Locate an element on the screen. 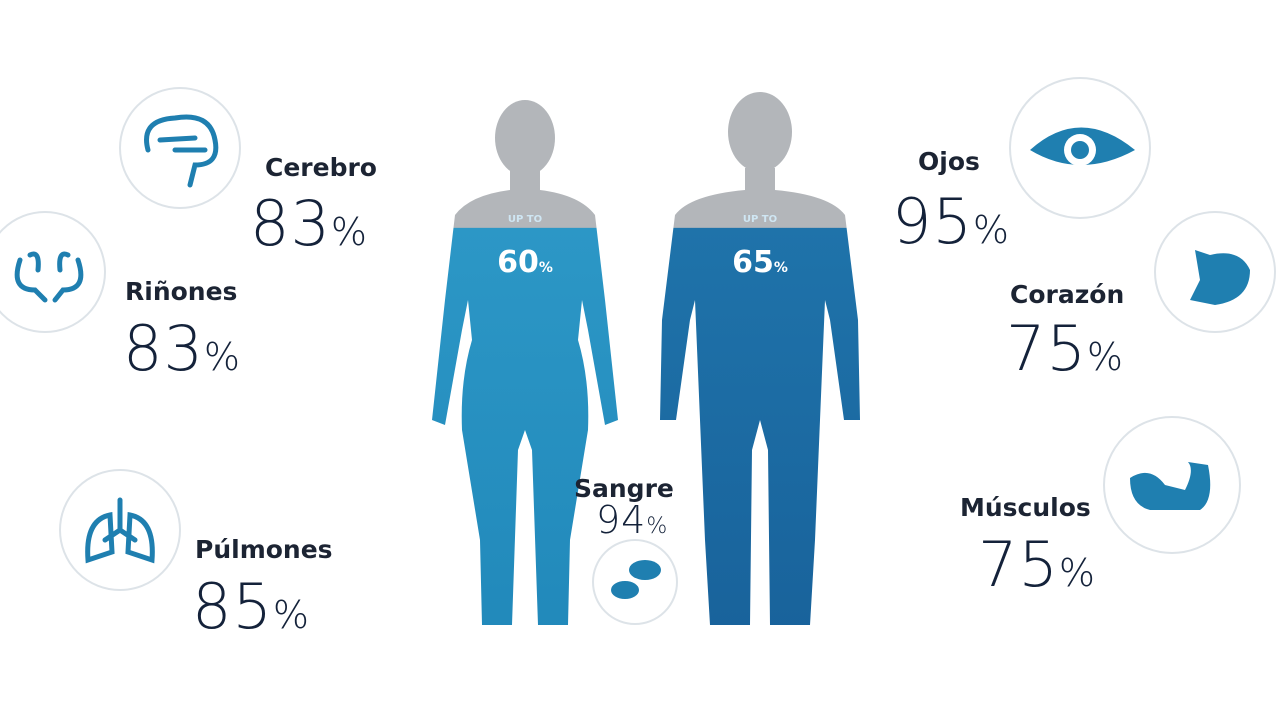 The image size is (1280, 720). figure-number: 65 is located at coordinates (753, 262).